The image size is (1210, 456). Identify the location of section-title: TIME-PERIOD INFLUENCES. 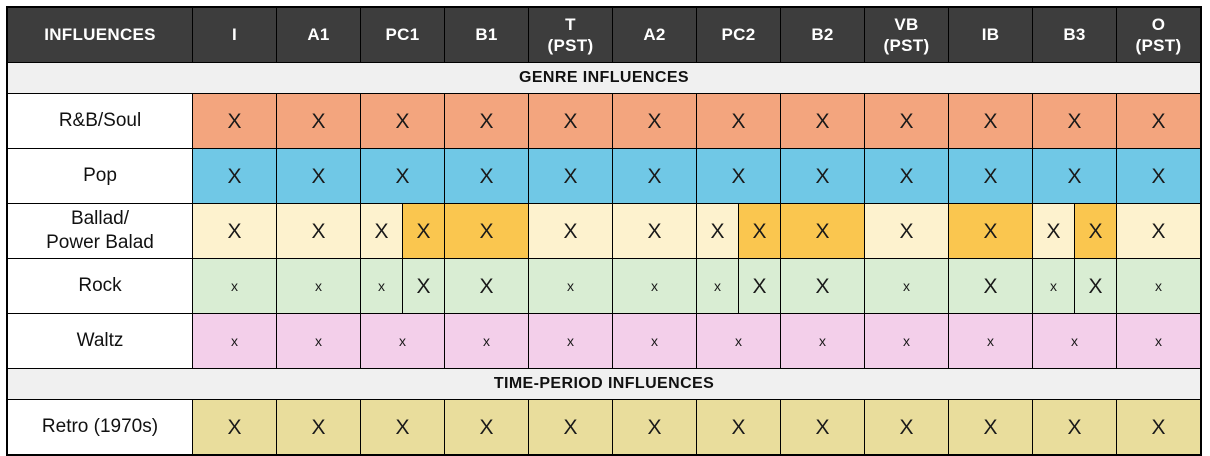
(604, 383).